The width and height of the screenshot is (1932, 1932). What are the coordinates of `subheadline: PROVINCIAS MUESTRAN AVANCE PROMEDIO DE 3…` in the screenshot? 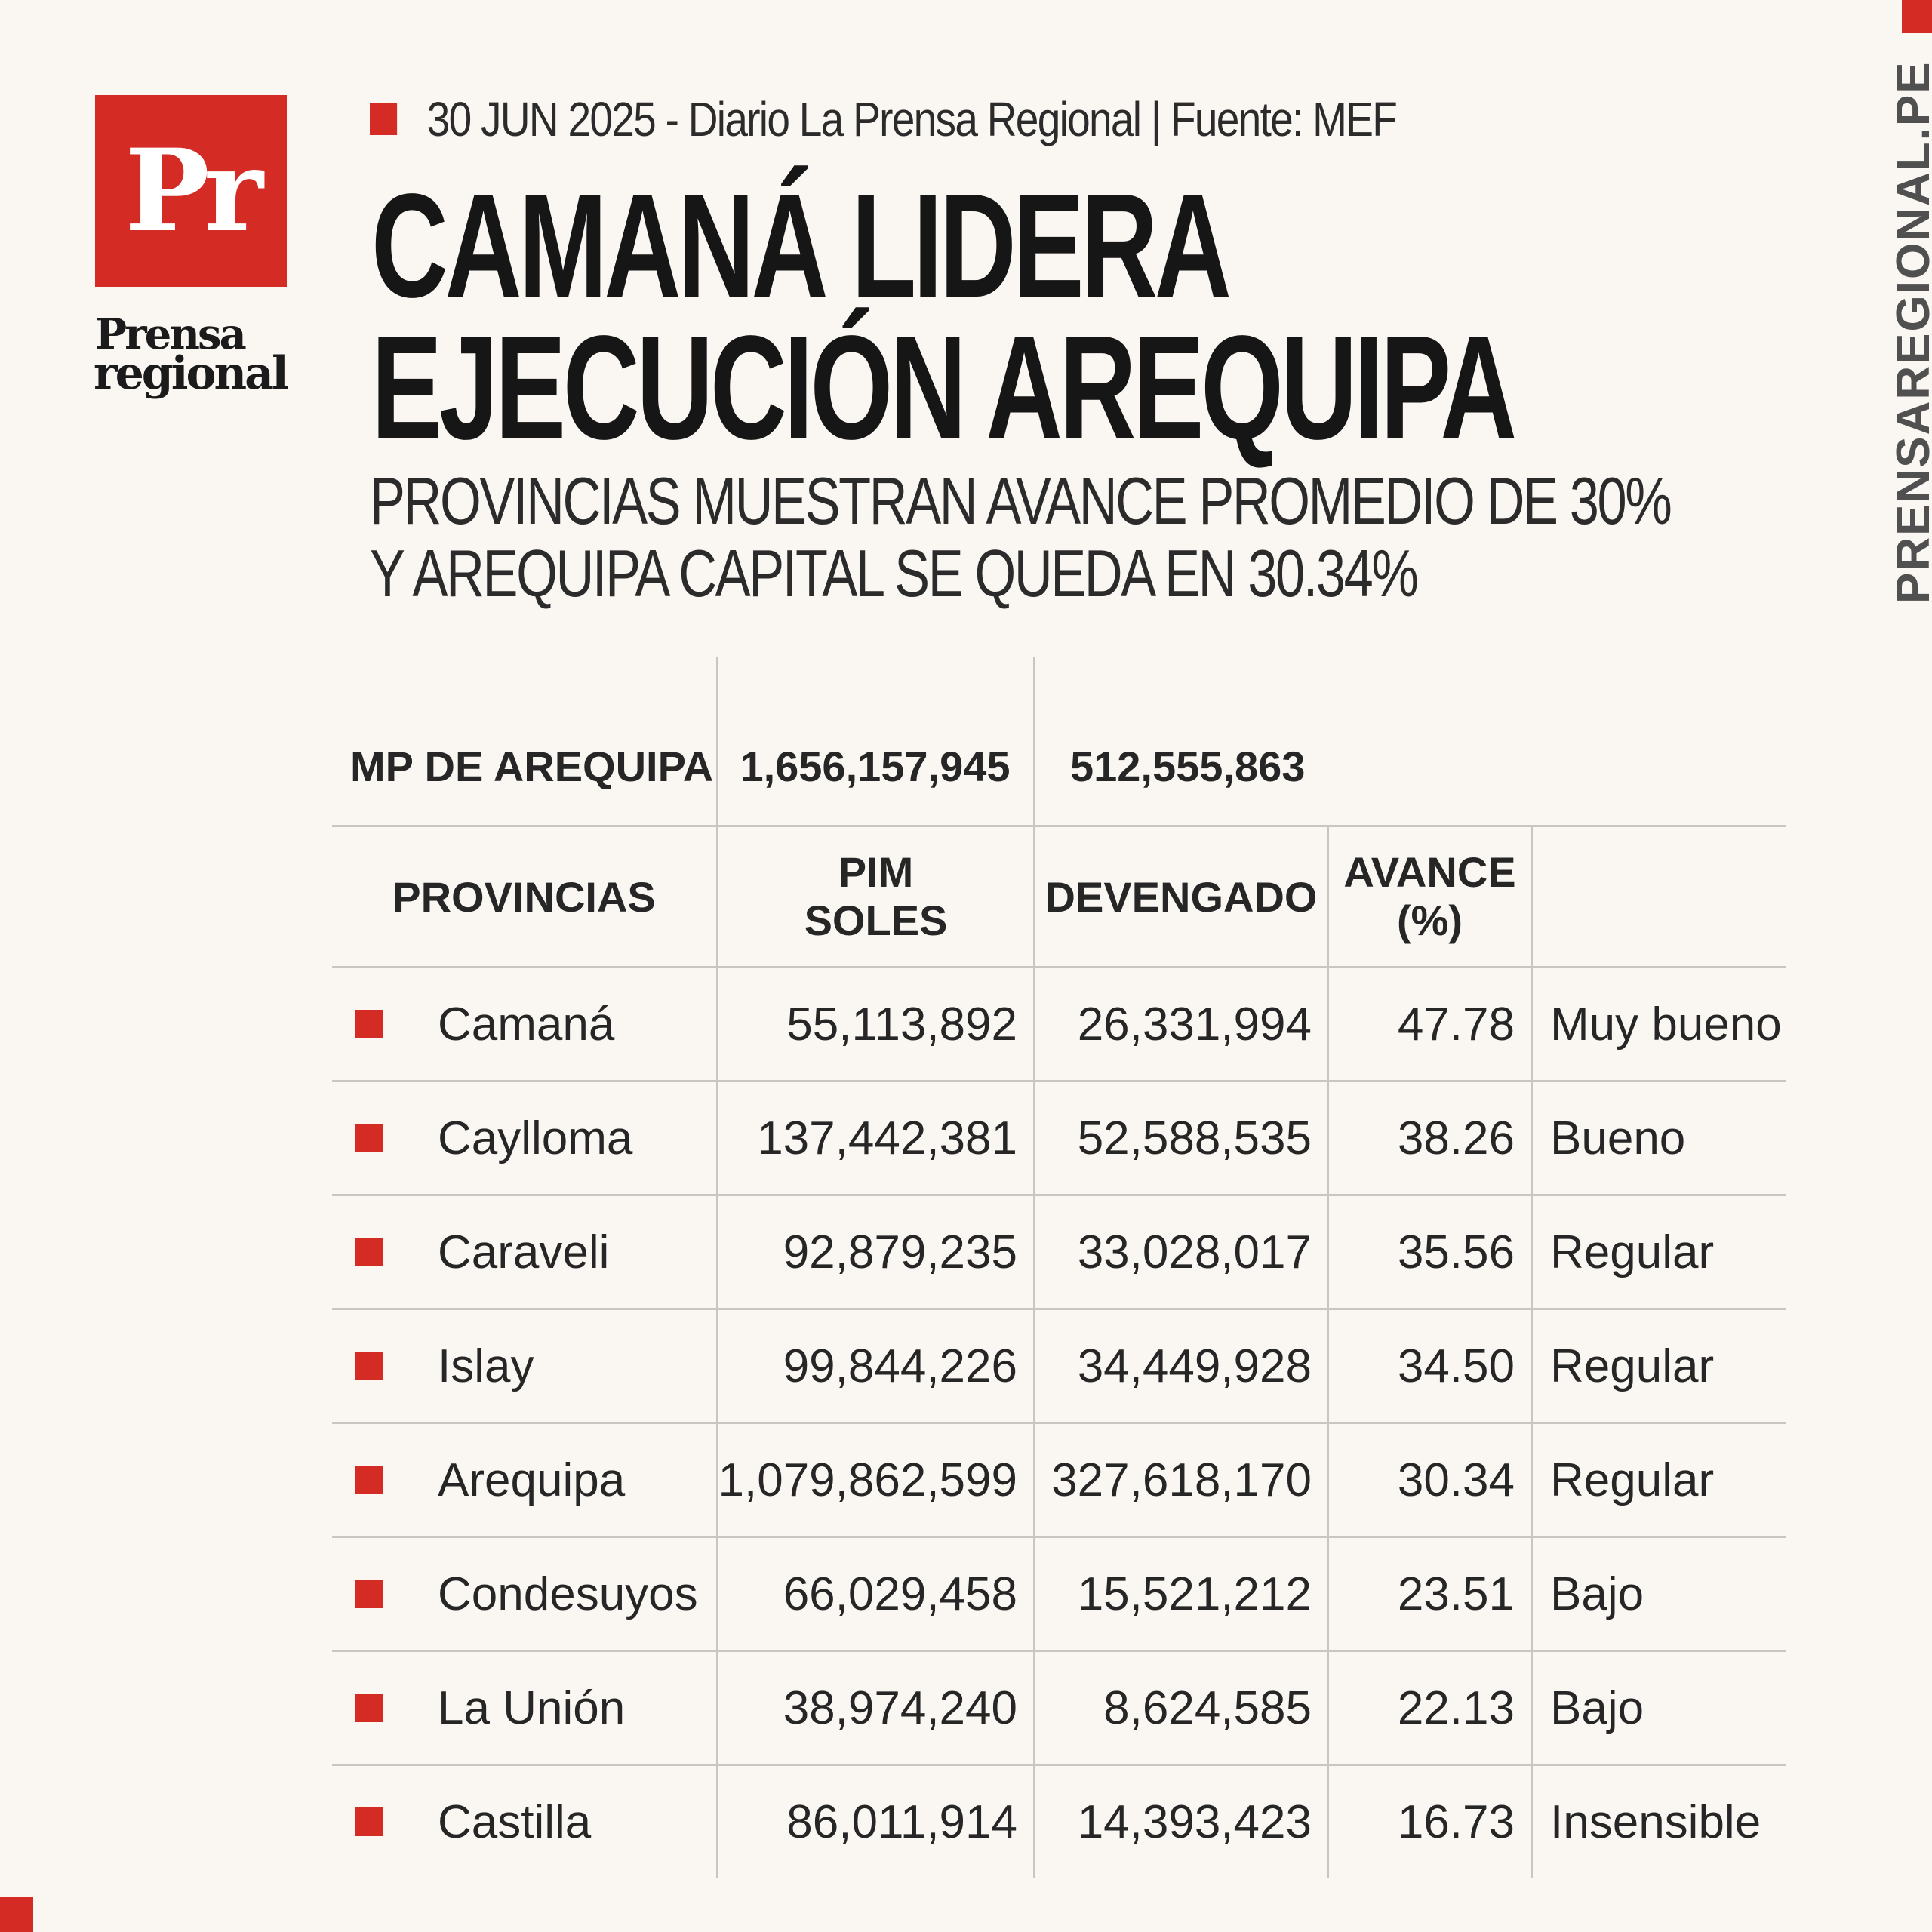 It's located at (1021, 537).